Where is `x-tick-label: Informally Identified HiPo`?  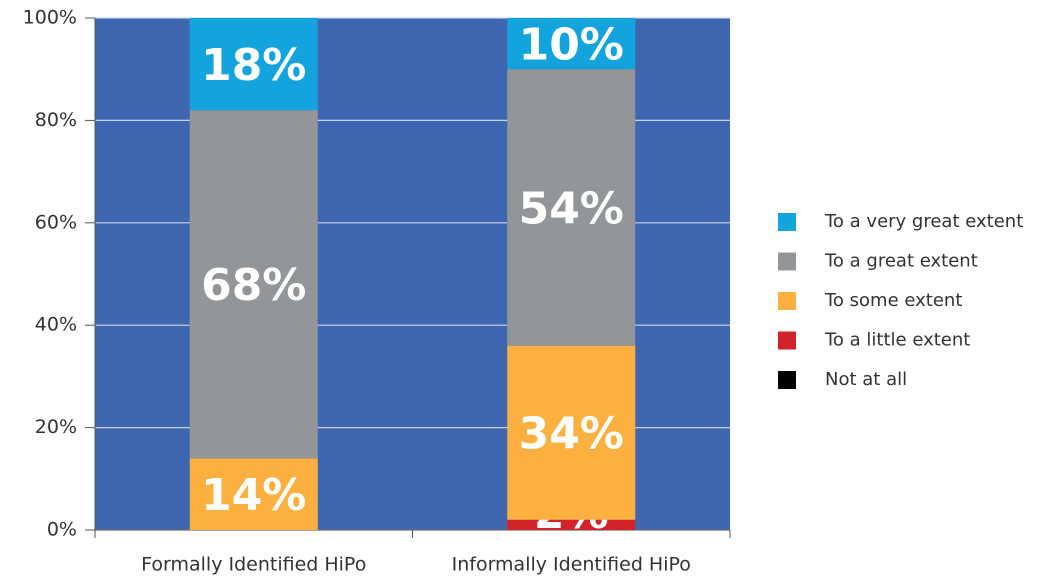 x-tick-label: Informally Identified HiPo is located at coordinates (571, 565).